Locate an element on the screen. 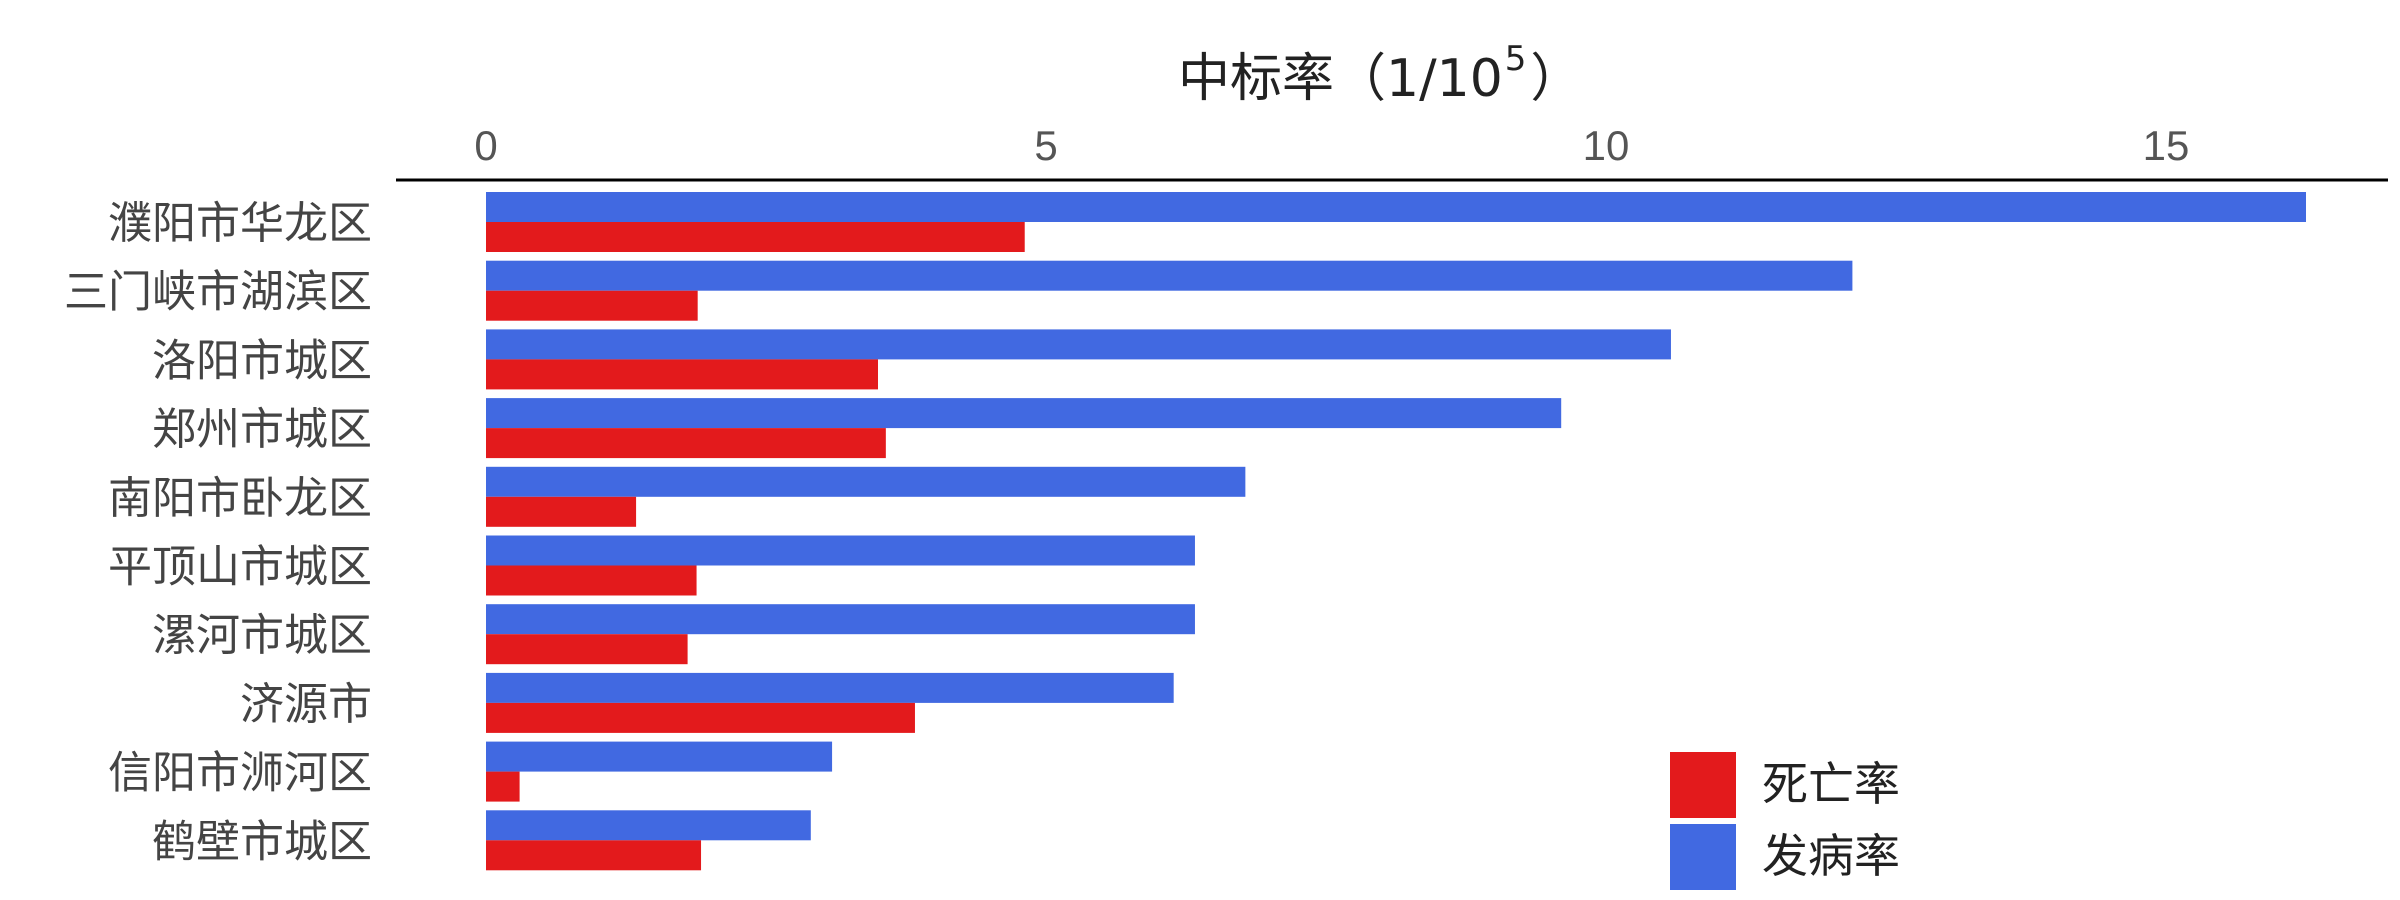  x-axis-title-superscript: 5 is located at coordinates (1516, 59).